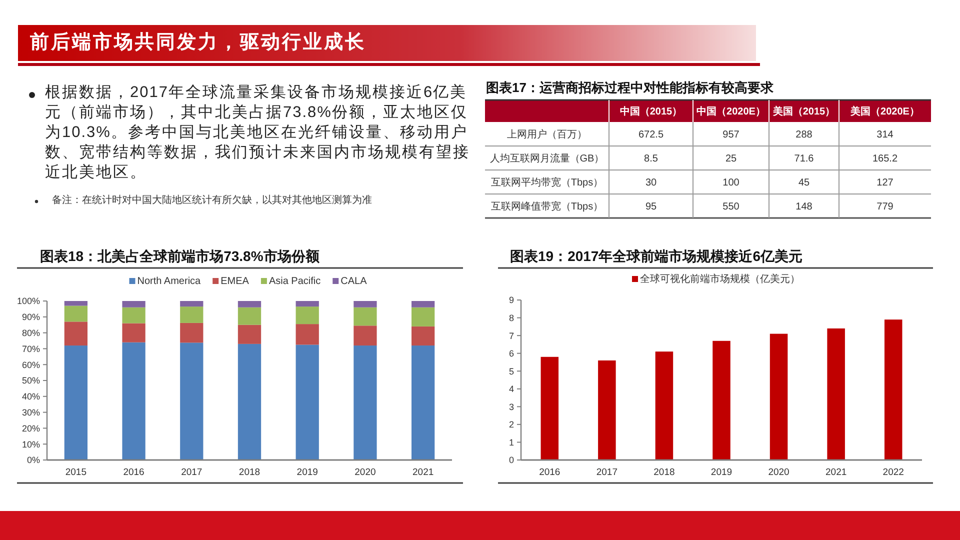  I want to click on data-label: 779, so click(885, 207).